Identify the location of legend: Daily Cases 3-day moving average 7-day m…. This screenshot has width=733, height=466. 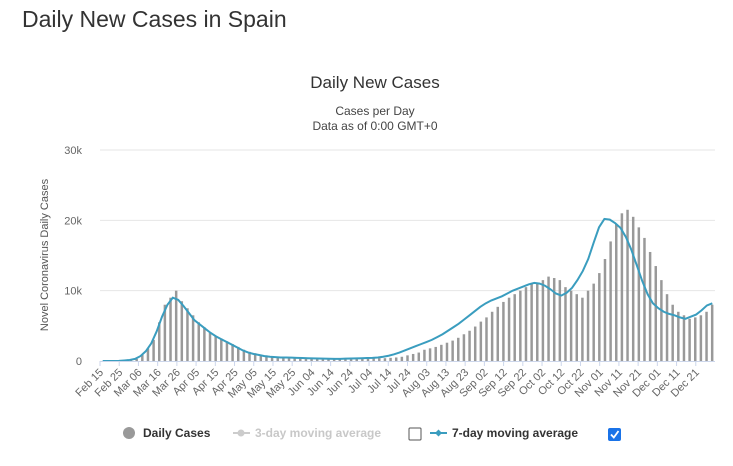
(372, 433).